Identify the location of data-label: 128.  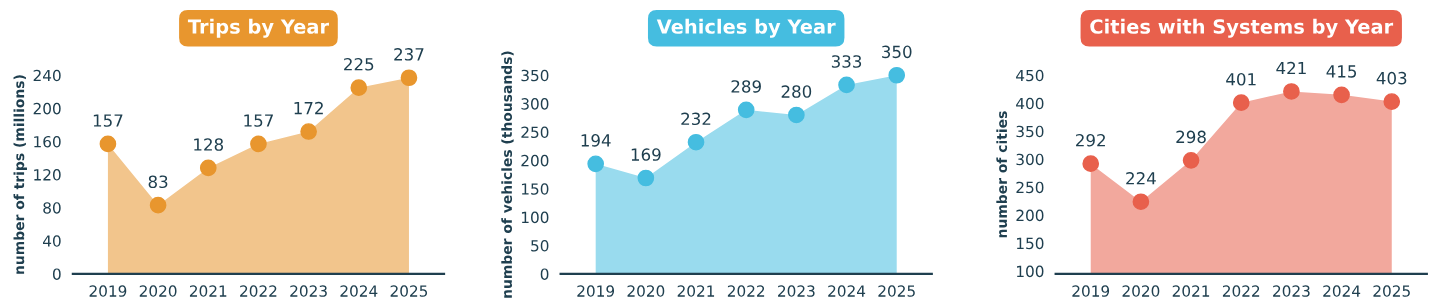
(209, 144).